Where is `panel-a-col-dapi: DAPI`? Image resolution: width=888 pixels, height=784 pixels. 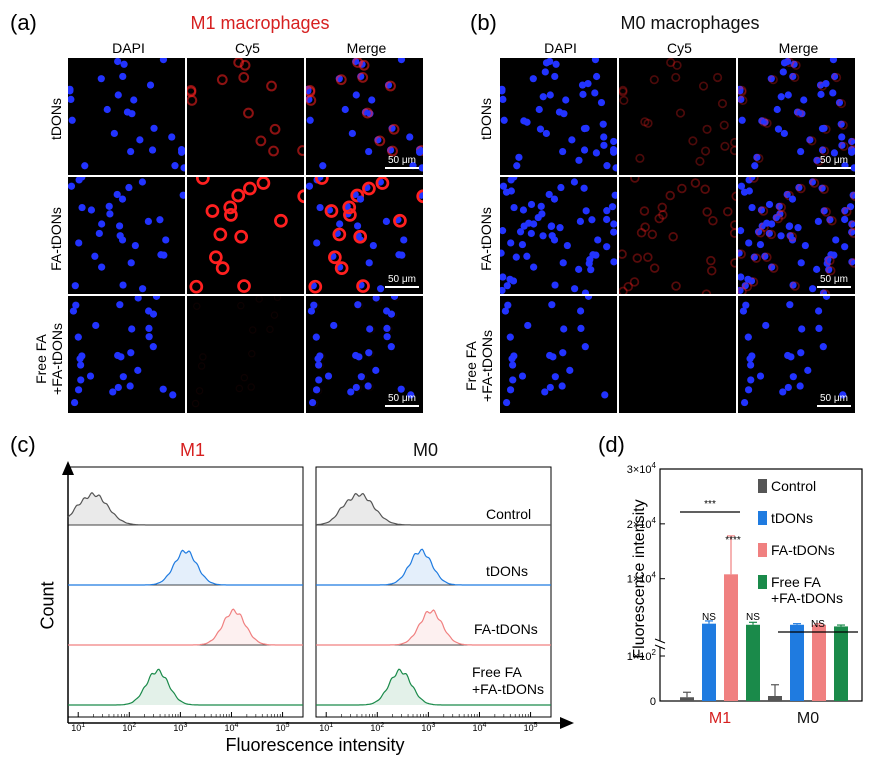
panel-a-col-dapi: DAPI is located at coordinates (128, 48).